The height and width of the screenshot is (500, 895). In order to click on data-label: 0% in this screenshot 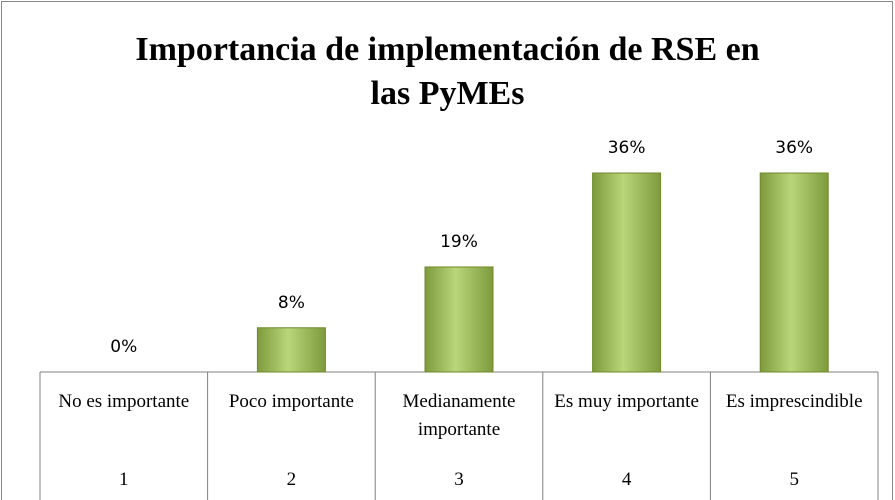, I will do `click(123, 347)`.